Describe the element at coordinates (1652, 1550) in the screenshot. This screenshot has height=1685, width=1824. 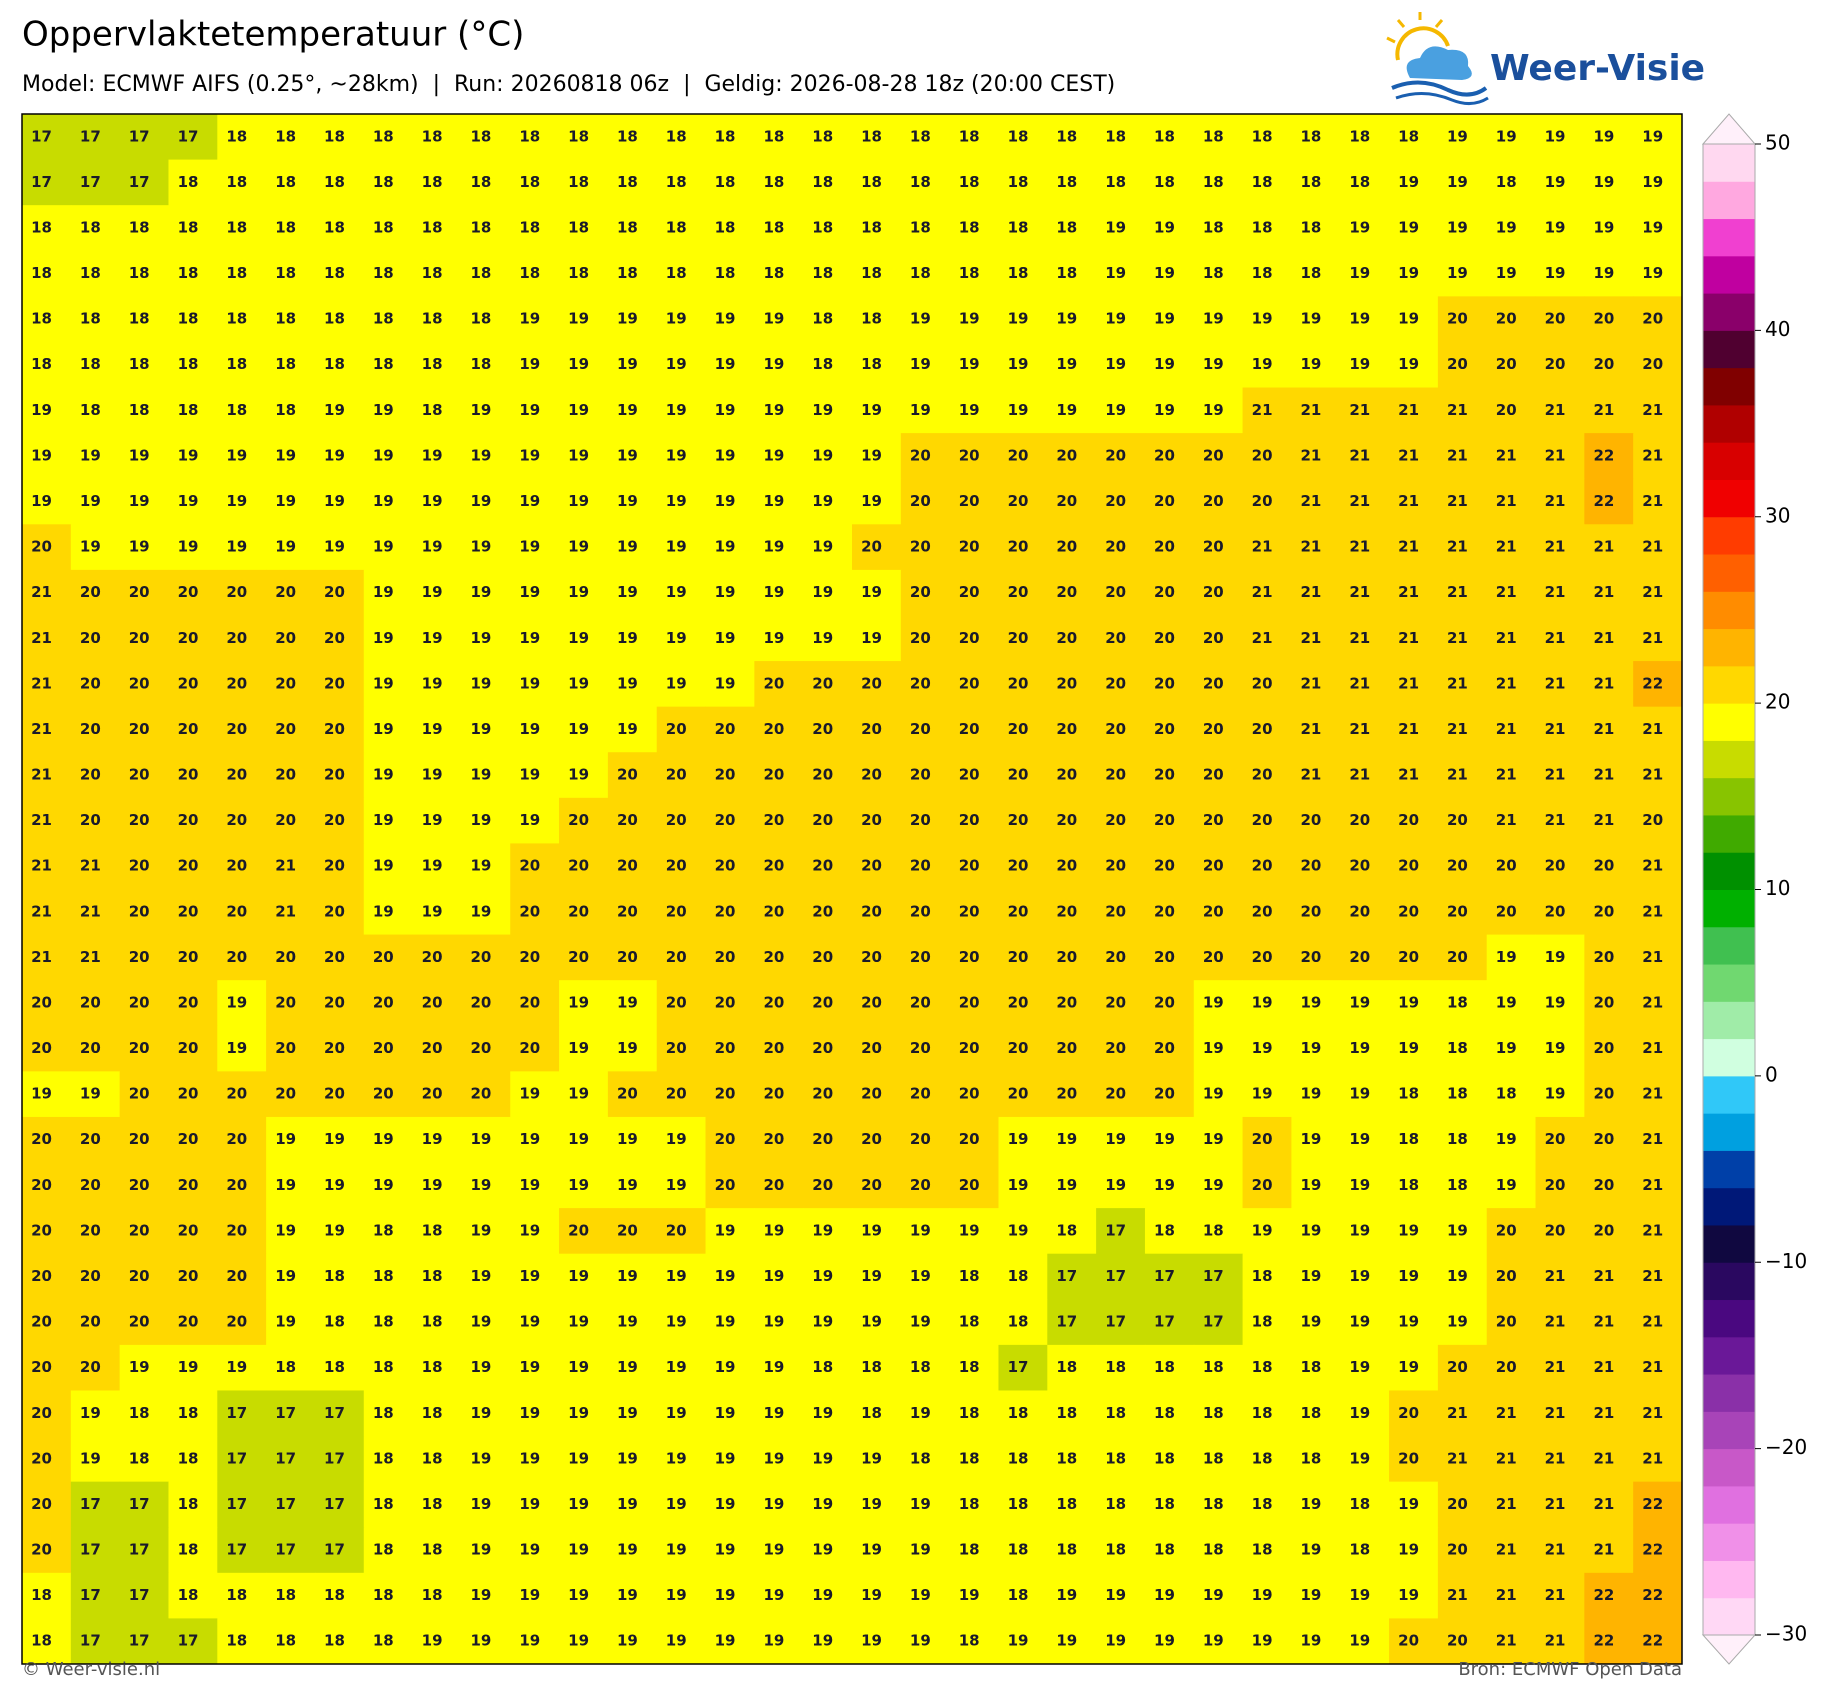
I see `temperature-label: 22` at that location.